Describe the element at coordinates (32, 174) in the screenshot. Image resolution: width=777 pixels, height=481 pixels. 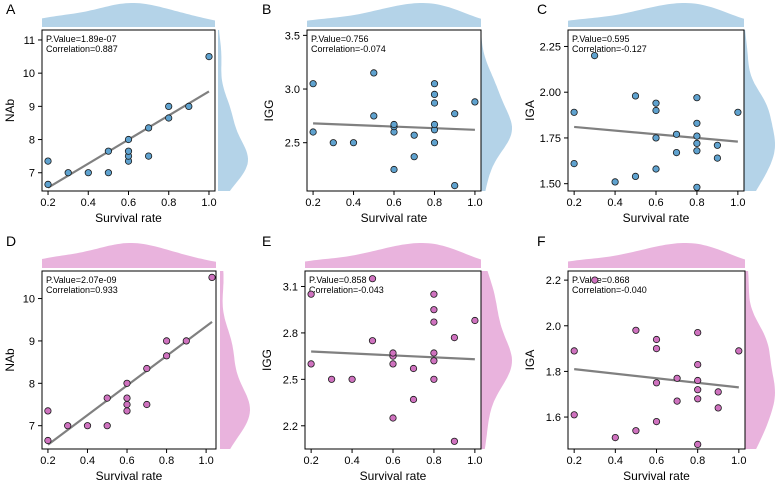
I see `y-tick-label: 7` at that location.